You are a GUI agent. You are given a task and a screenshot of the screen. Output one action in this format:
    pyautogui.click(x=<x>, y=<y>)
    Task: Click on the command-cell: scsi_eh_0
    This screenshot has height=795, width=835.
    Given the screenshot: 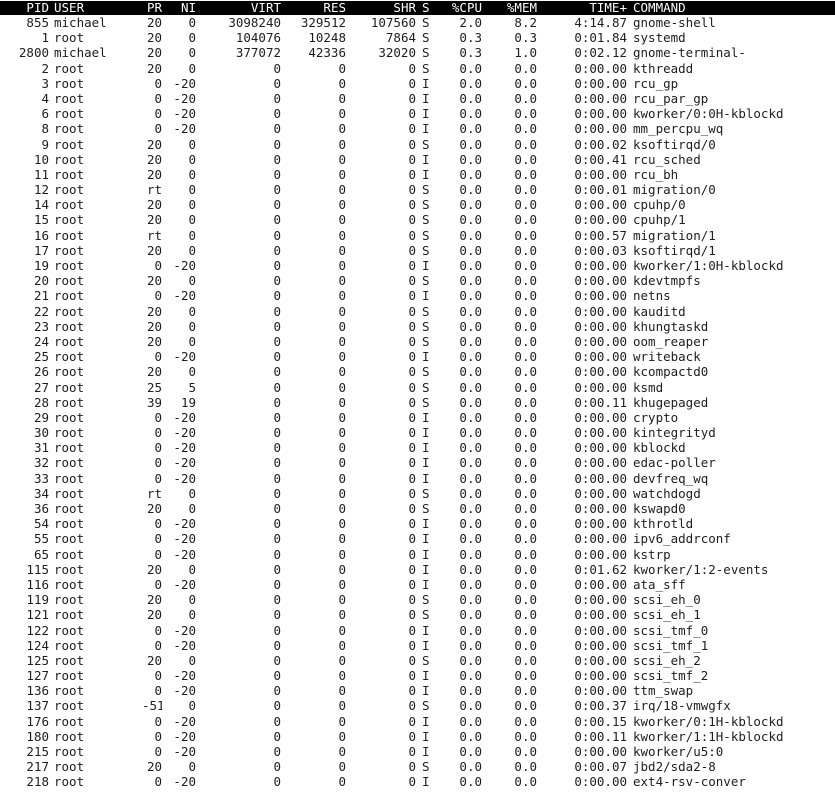 What is the action you would take?
    pyautogui.click(x=667, y=600)
    